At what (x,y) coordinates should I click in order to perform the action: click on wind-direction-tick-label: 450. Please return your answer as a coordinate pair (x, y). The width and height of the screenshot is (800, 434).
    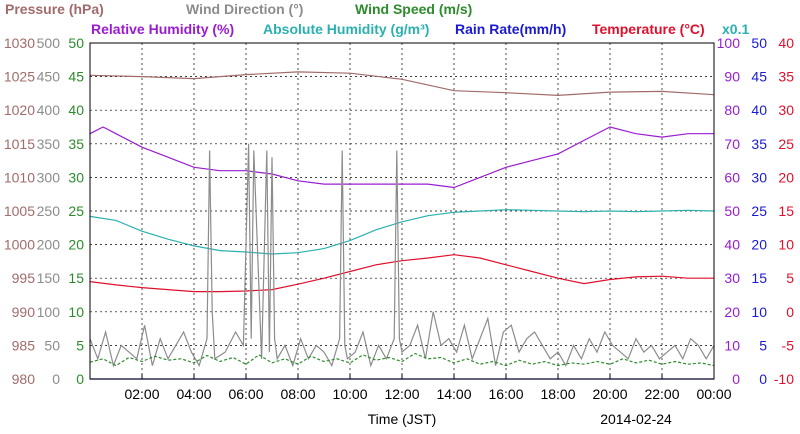
    Looking at the image, I should click on (49, 77).